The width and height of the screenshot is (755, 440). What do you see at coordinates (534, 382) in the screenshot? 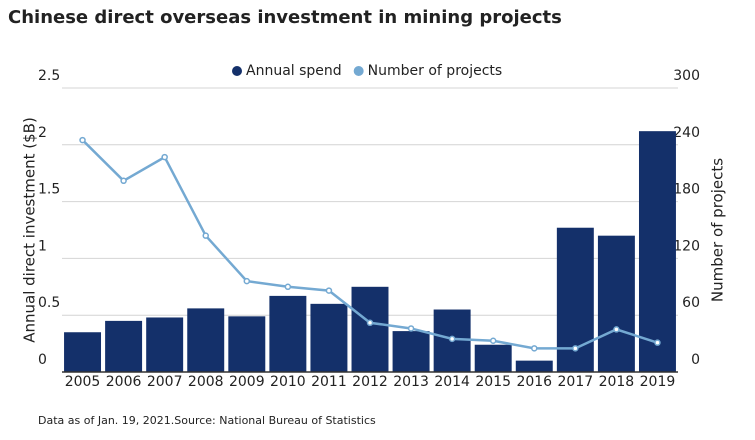
I see `x-tick-label: 2016` at bounding box center [534, 382].